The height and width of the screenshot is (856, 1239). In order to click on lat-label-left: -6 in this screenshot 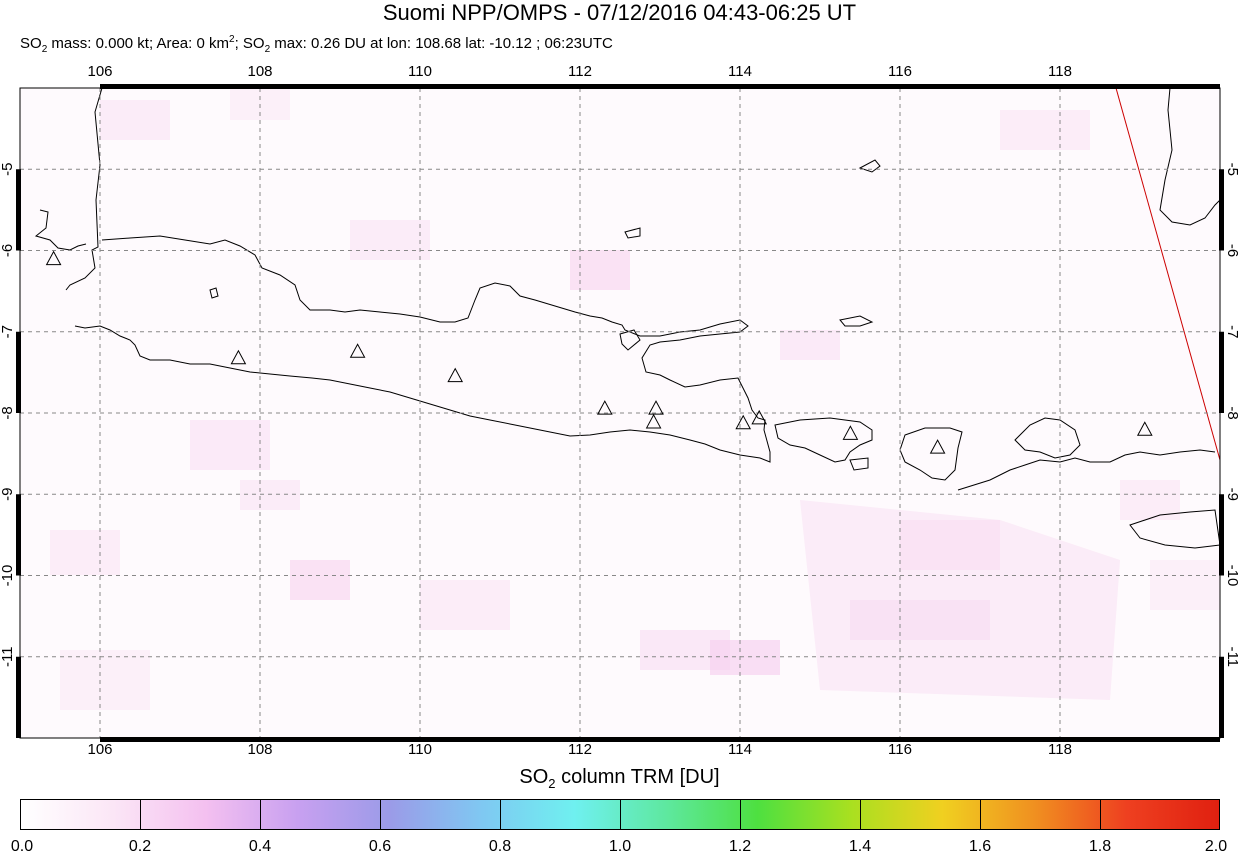, I will do `click(8, 250)`.